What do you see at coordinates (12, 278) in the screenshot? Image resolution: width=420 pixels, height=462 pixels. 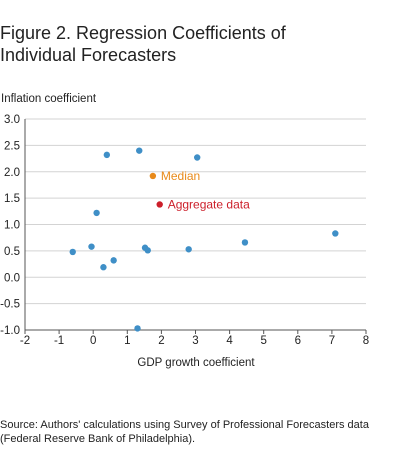 I see `y-tick-label: 0.0` at bounding box center [12, 278].